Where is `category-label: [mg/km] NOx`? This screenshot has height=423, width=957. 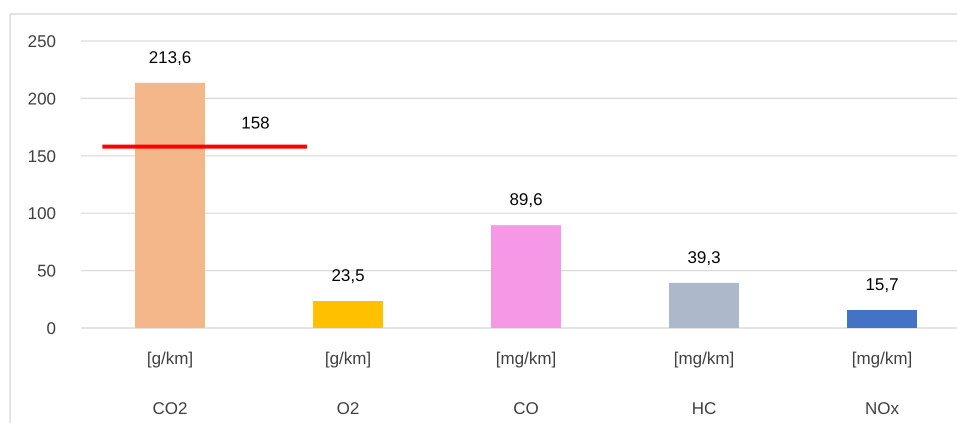 category-label: [mg/km] NOx is located at coordinates (882, 383).